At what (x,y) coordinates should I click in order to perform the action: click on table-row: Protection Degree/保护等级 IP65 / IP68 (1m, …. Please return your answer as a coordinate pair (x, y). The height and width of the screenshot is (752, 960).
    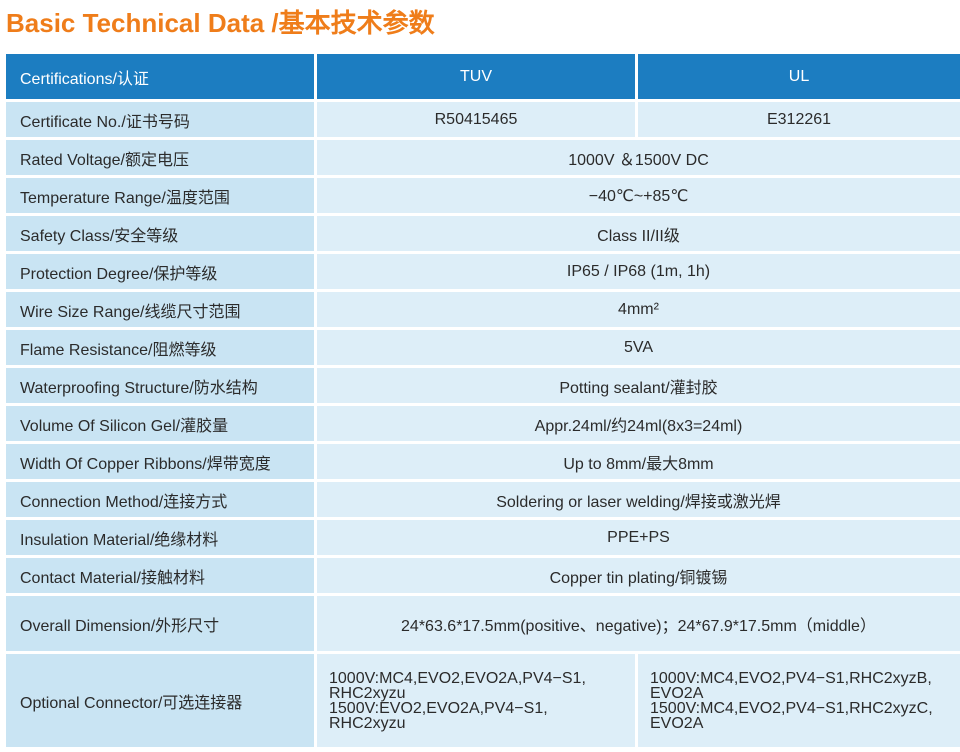
    Looking at the image, I should click on (483, 273).